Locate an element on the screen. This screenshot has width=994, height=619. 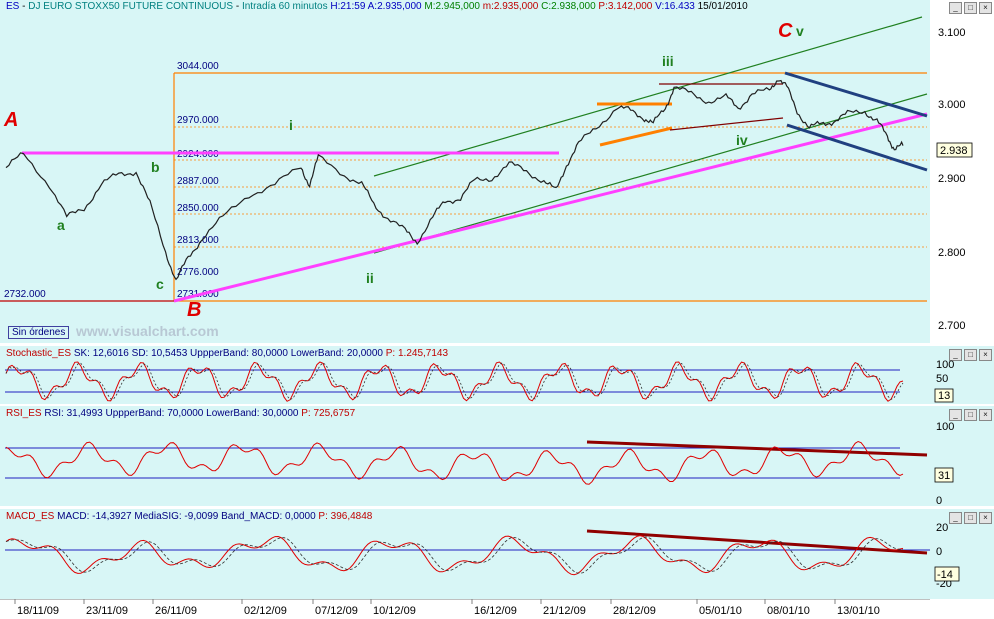
h-value: 21:59 is located at coordinates (353, 6).